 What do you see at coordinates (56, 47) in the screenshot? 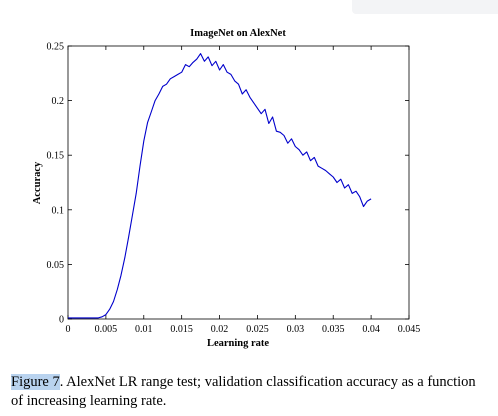
I see `y-tick-label: 0.25` at bounding box center [56, 47].